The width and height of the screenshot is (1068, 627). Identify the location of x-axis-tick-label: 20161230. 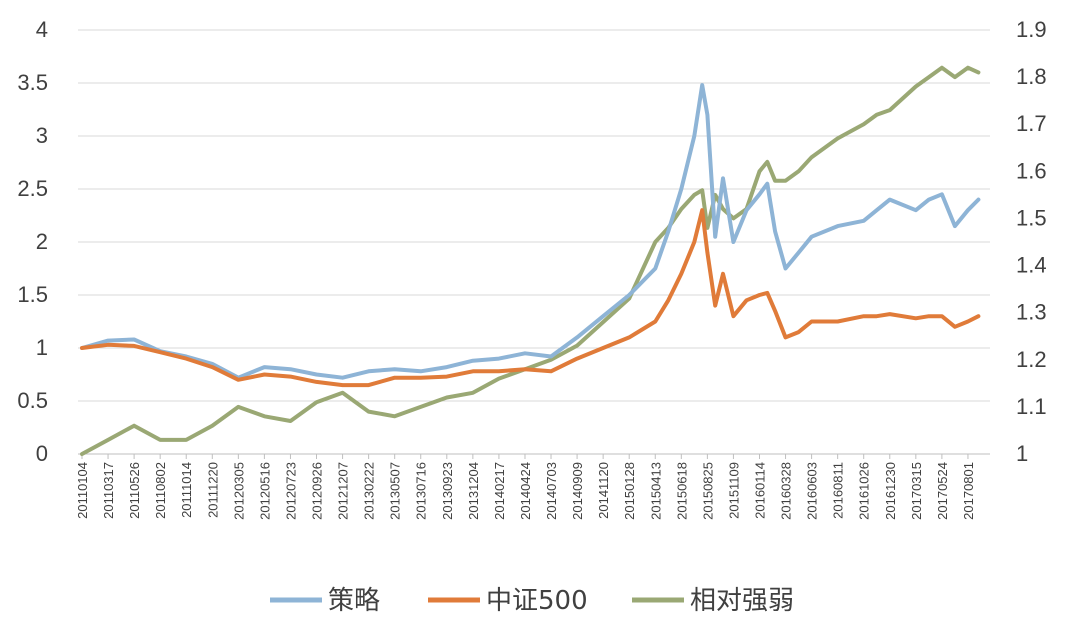
(890, 491).